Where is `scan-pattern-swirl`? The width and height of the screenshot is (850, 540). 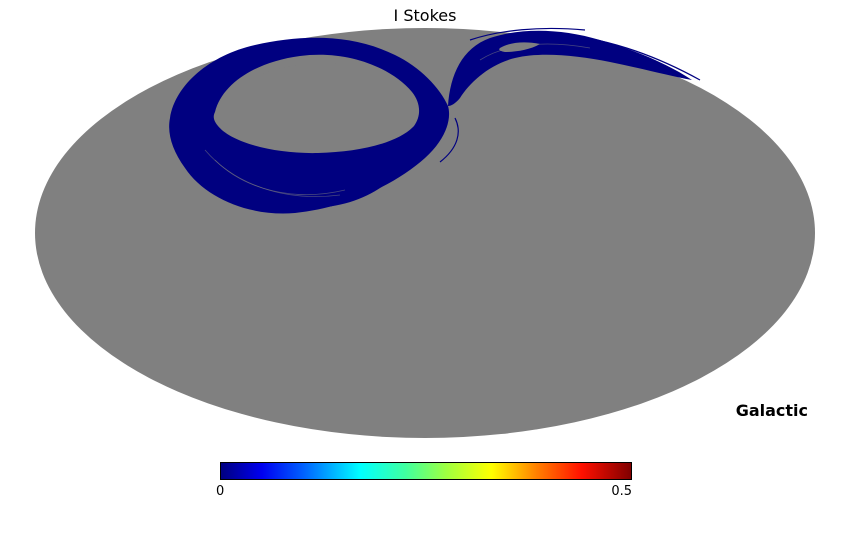
scan-pattern-swirl is located at coordinates (570, 68).